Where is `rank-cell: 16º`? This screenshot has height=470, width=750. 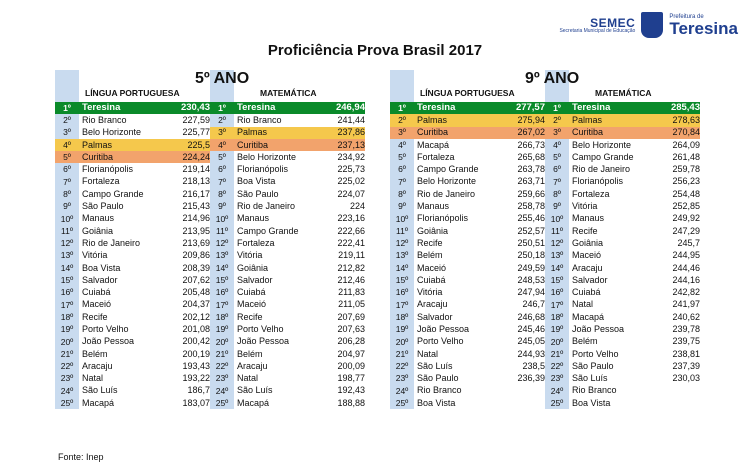 rank-cell: 16º is located at coordinates (67, 292).